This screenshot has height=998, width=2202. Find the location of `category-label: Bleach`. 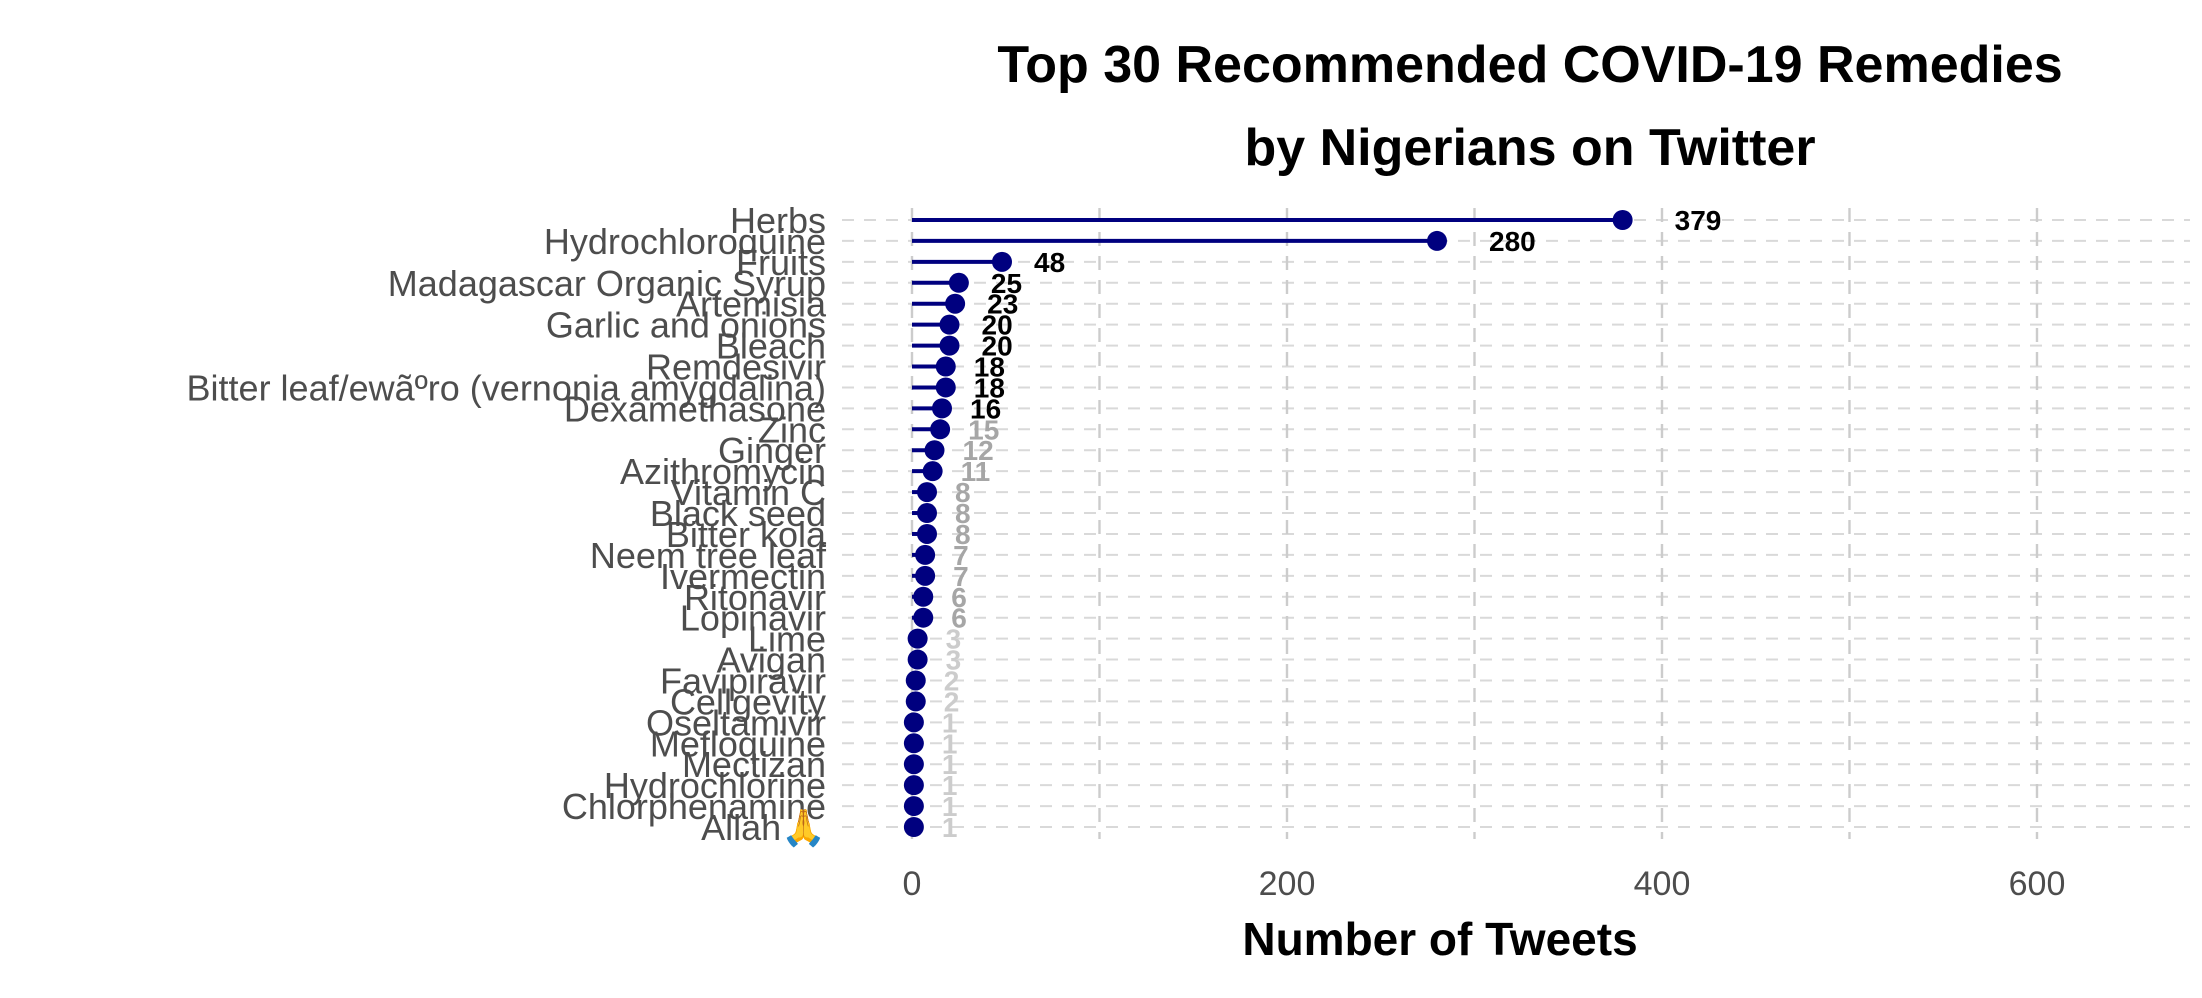

category-label: Bleach is located at coordinates (771, 346).